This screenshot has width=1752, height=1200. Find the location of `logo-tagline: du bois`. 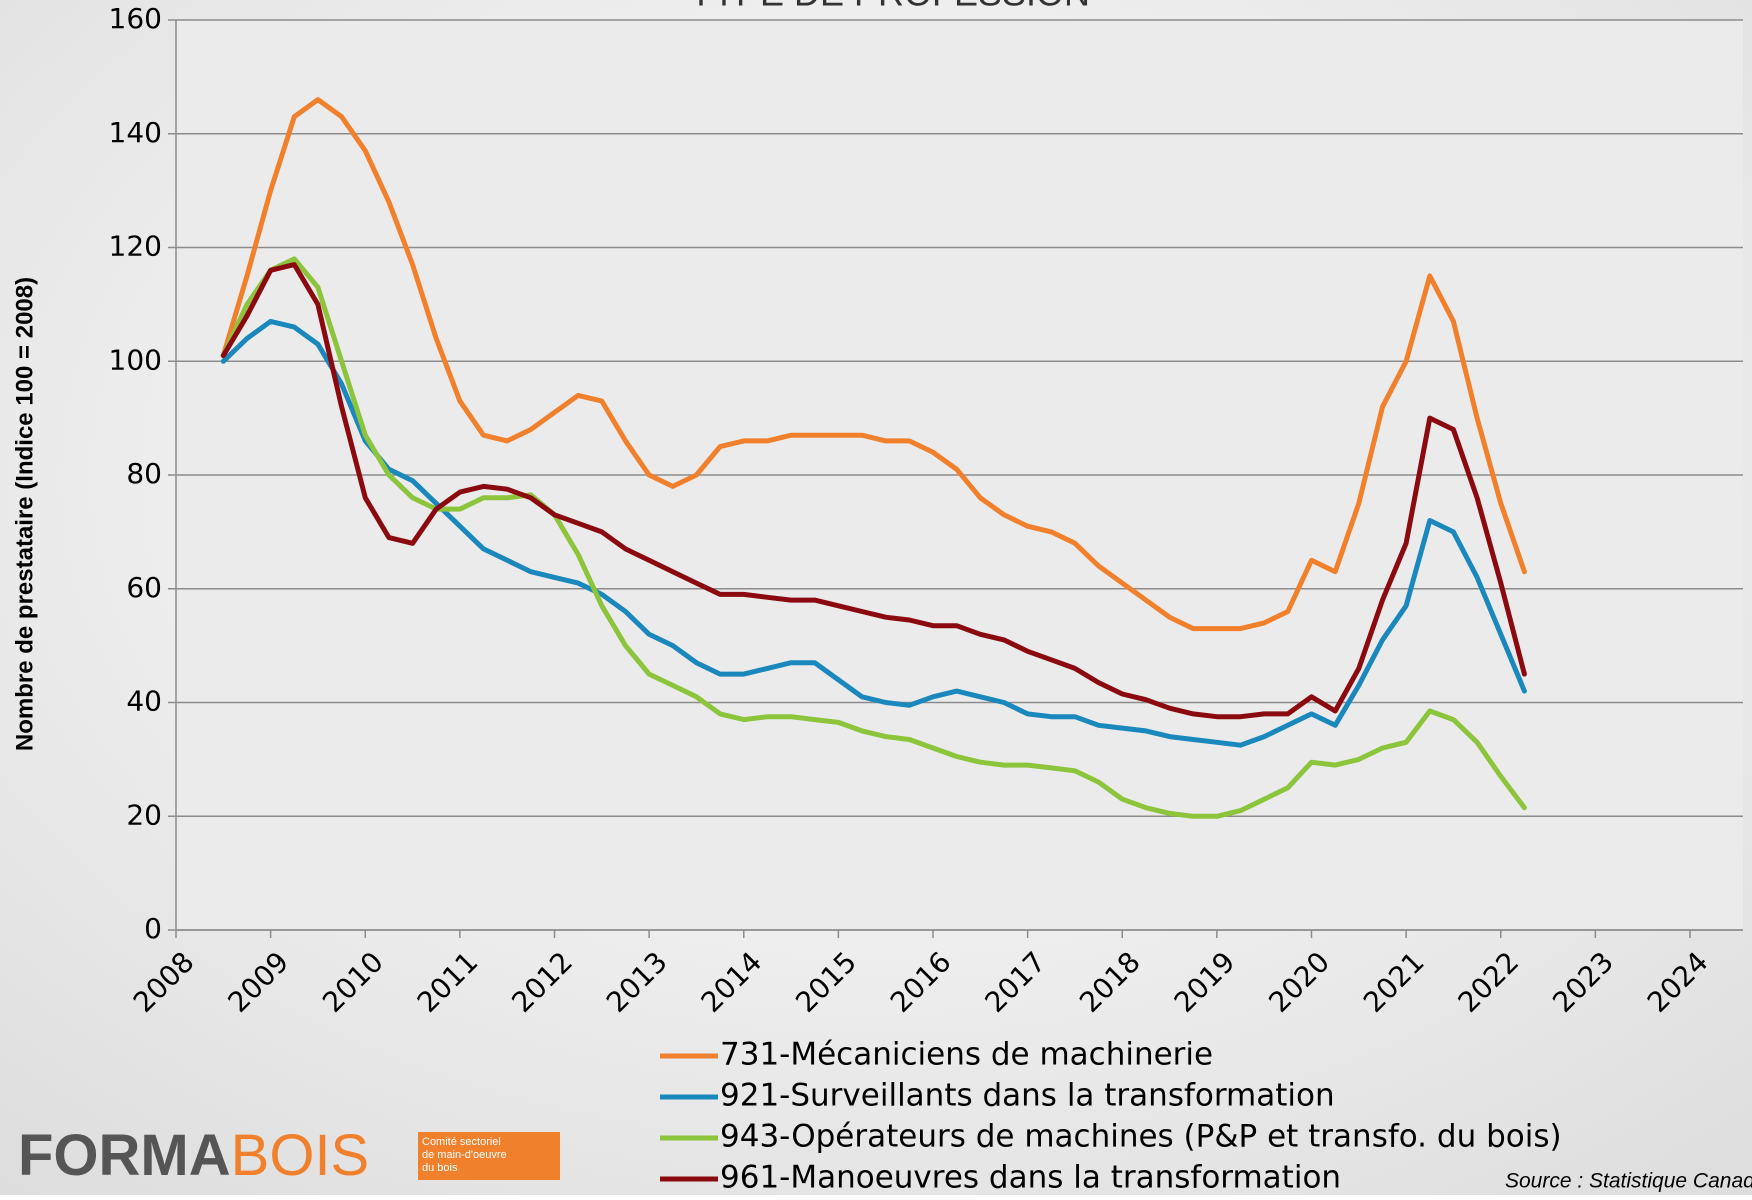

logo-tagline: du bois is located at coordinates (440, 1168).